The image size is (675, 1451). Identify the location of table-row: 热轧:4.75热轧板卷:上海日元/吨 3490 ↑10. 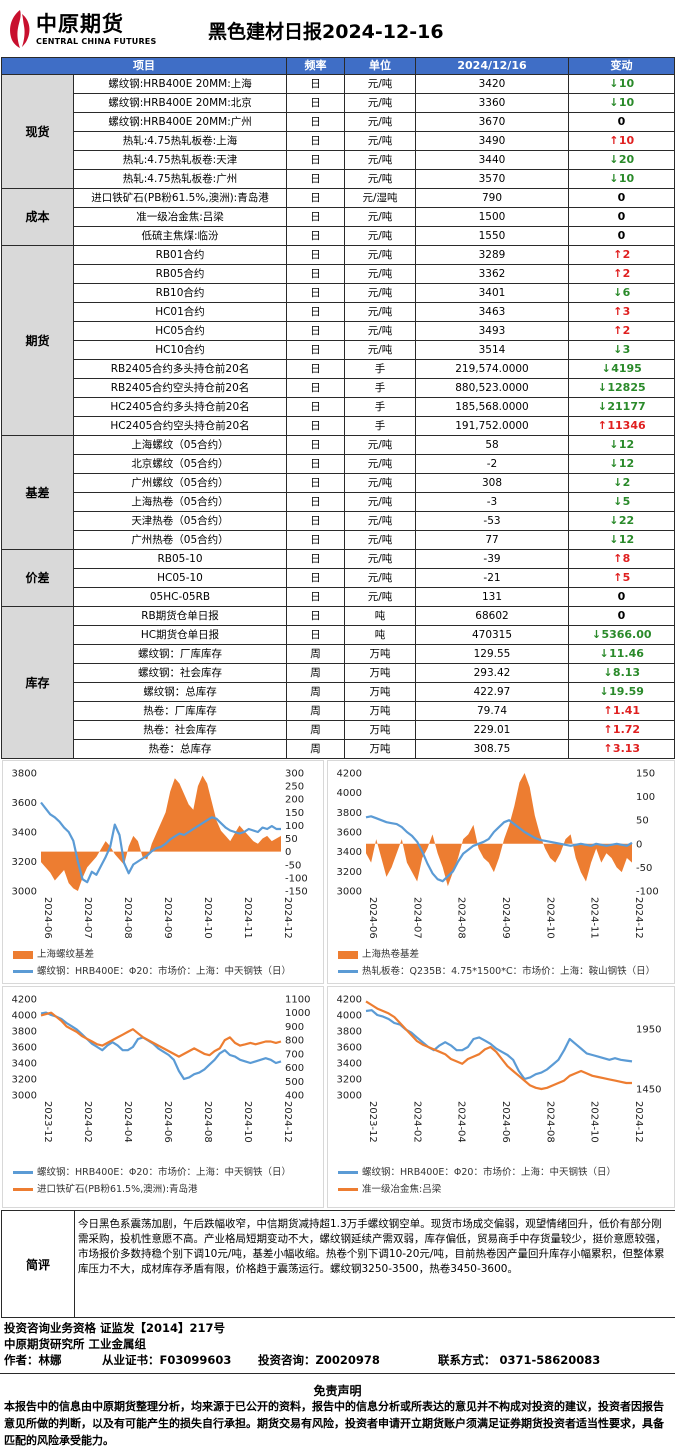
(338, 141).